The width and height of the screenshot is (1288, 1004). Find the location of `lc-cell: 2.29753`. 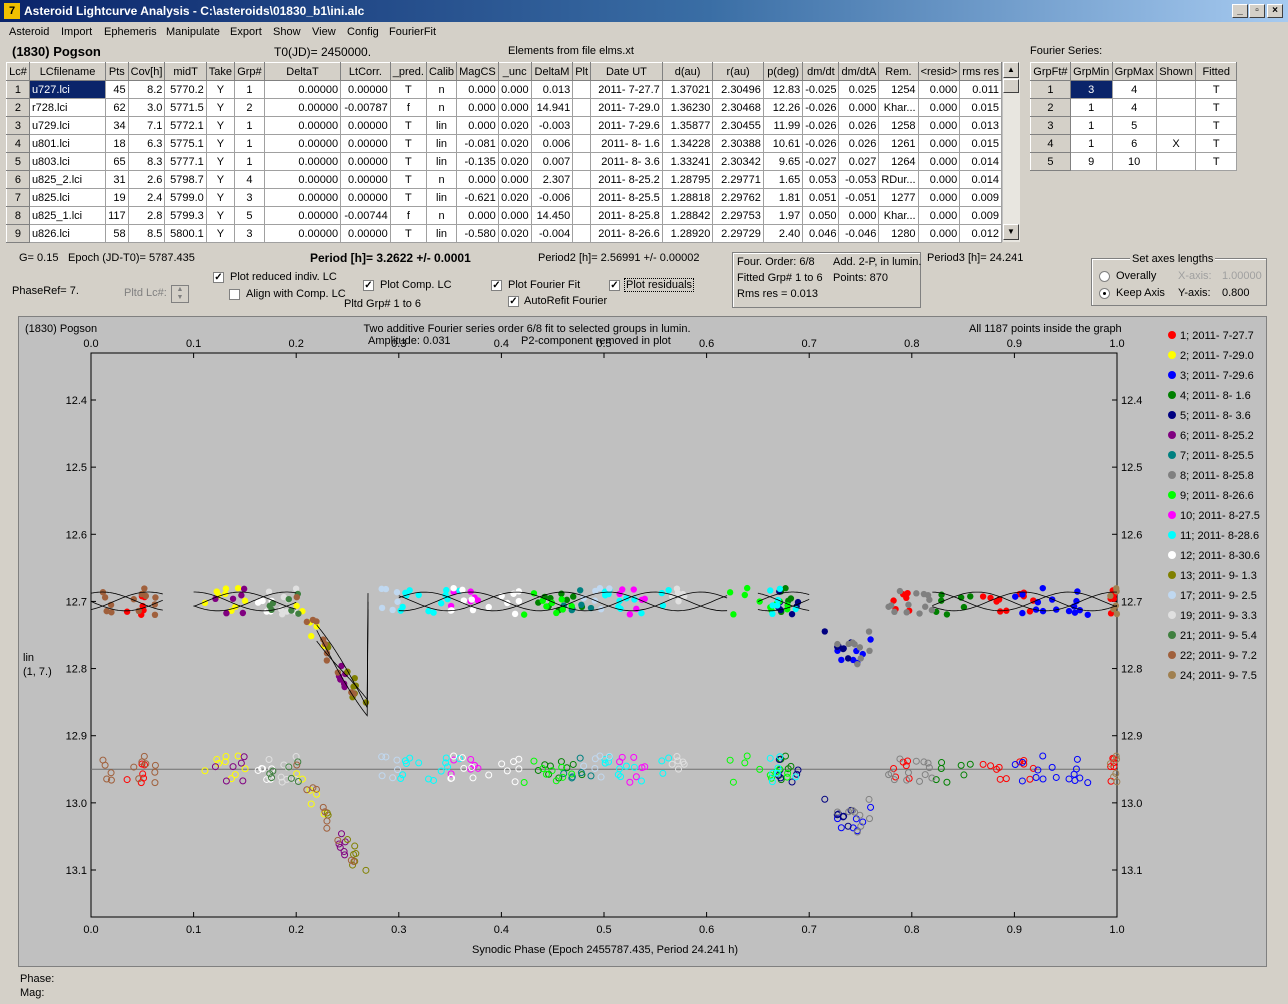

lc-cell: 2.29753 is located at coordinates (738, 215).